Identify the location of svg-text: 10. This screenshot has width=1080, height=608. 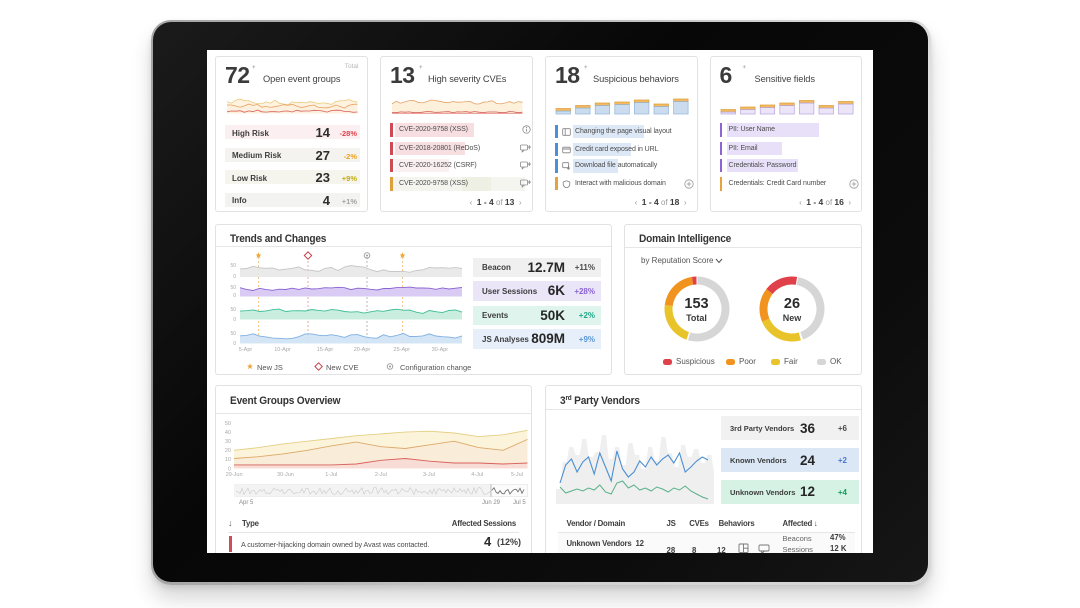
(228, 460).